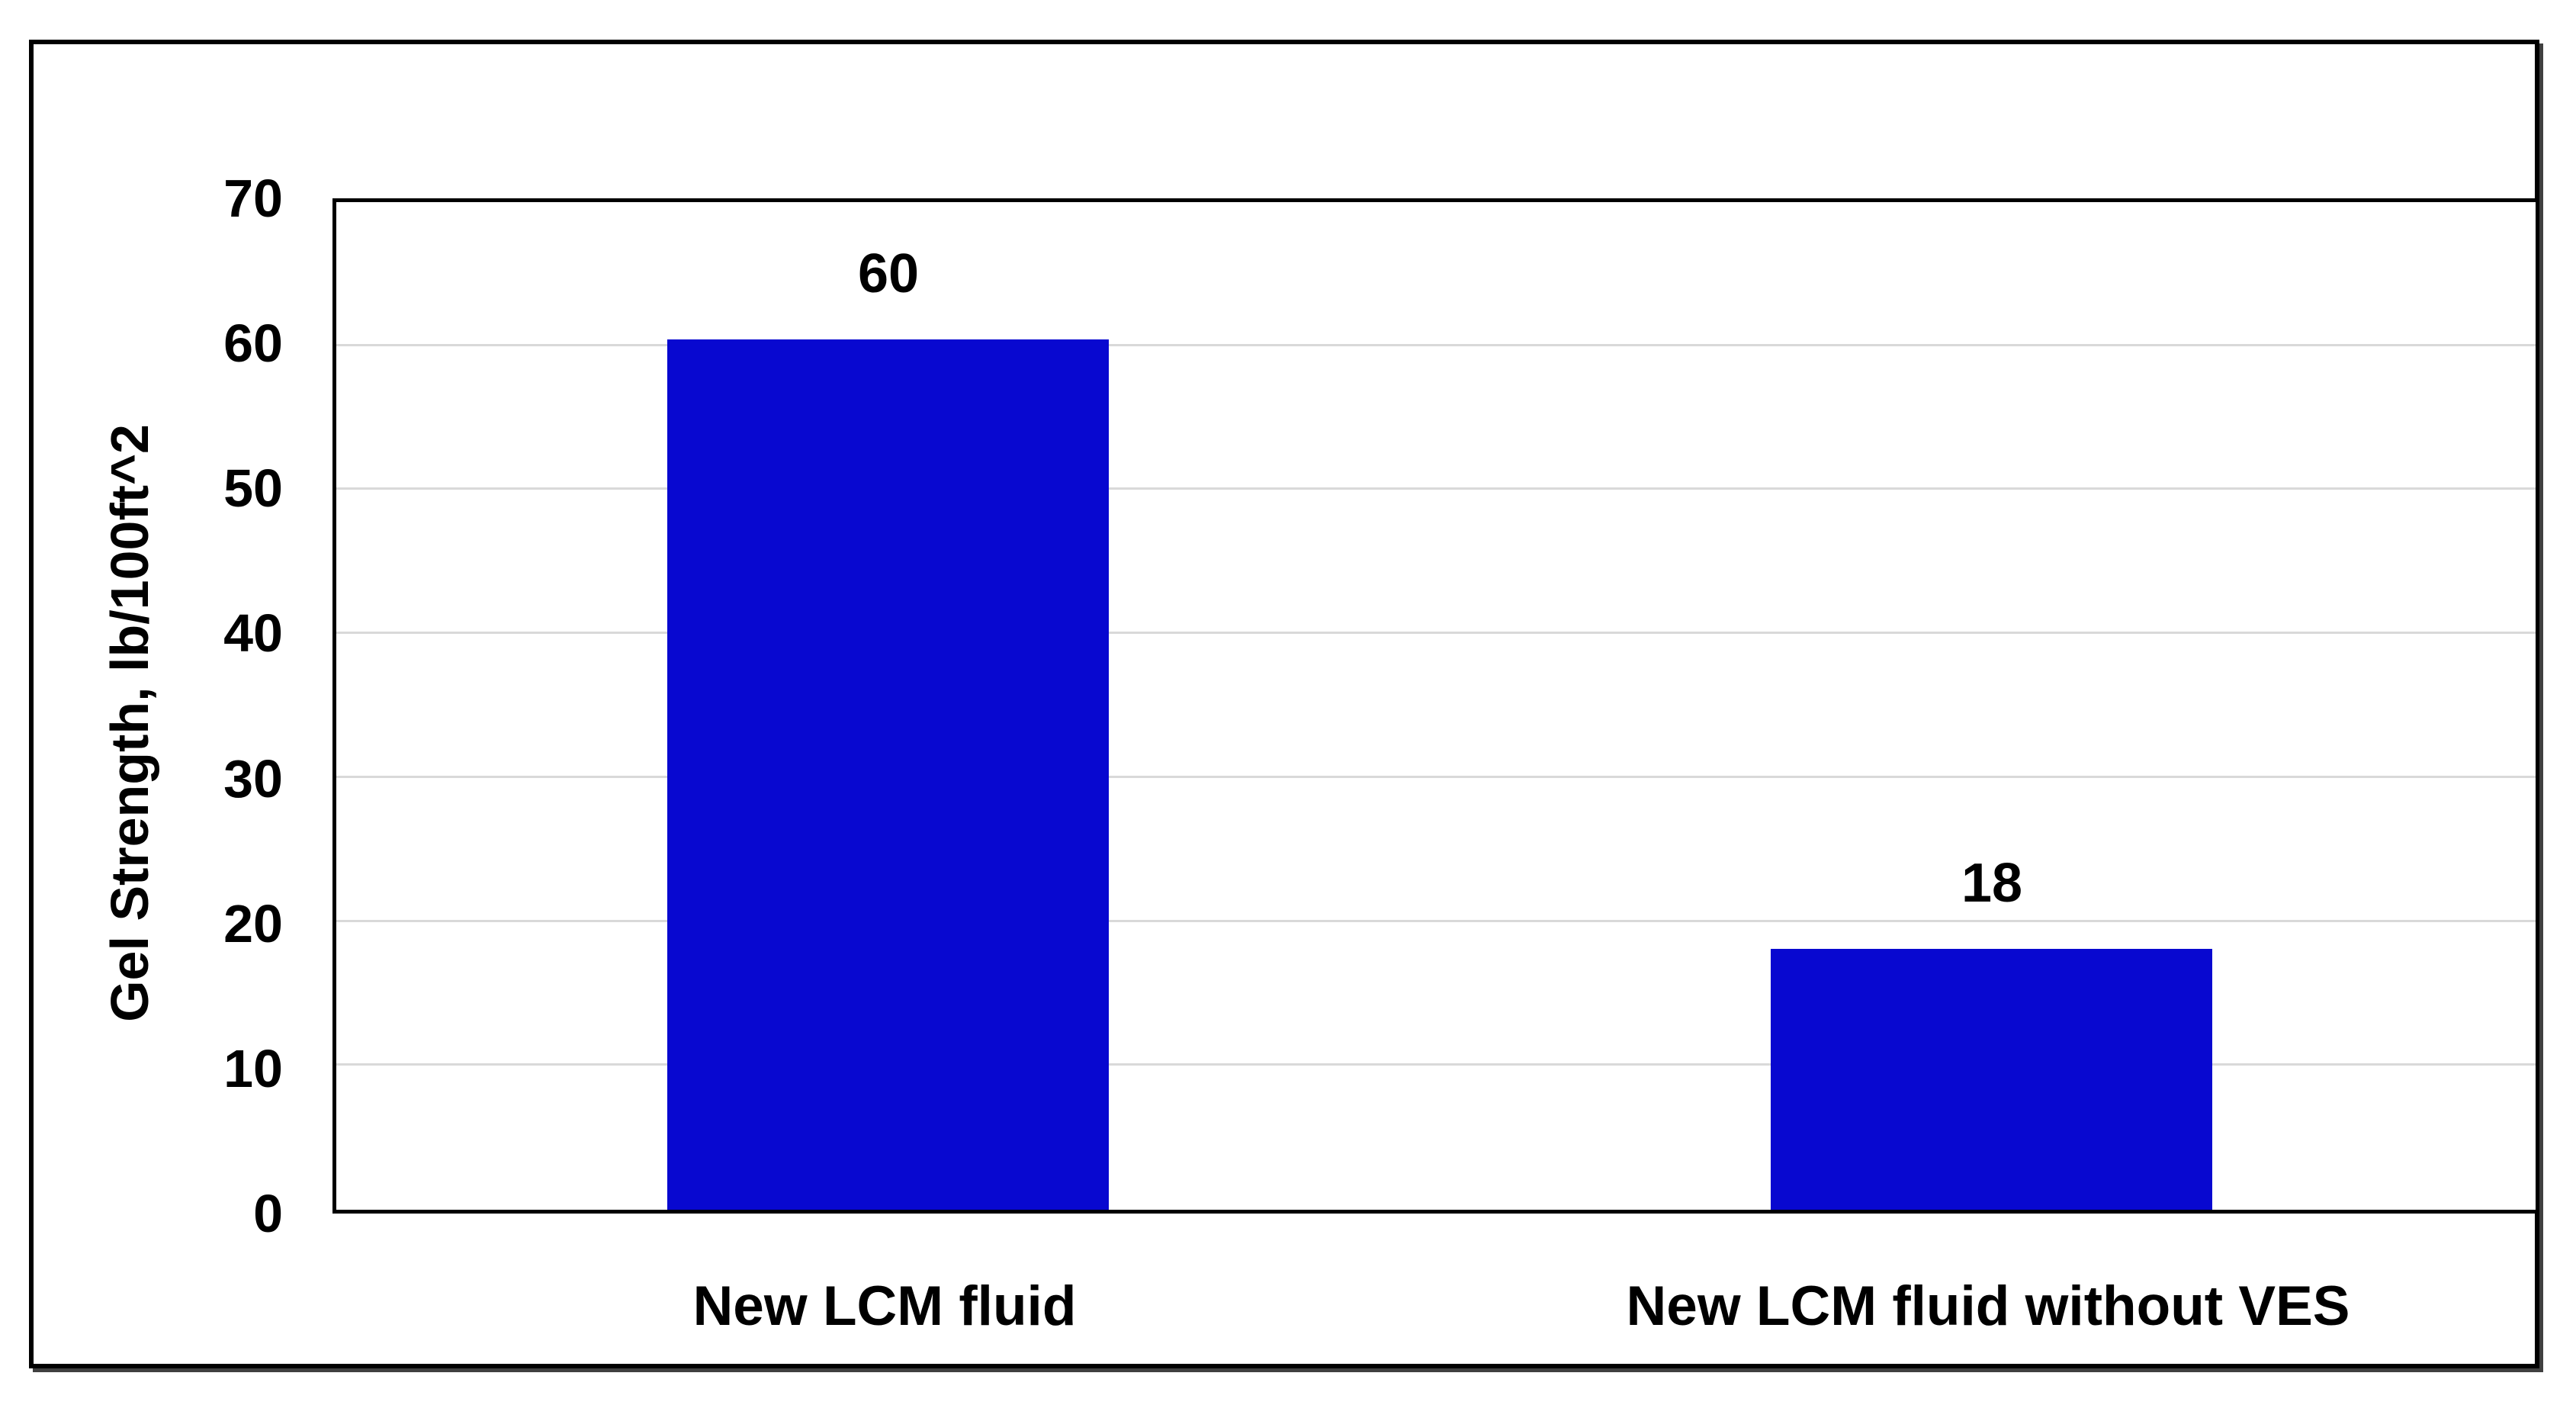 This screenshot has width=2576, height=1405. What do you see at coordinates (253, 779) in the screenshot?
I see `y-tick-label: 30` at bounding box center [253, 779].